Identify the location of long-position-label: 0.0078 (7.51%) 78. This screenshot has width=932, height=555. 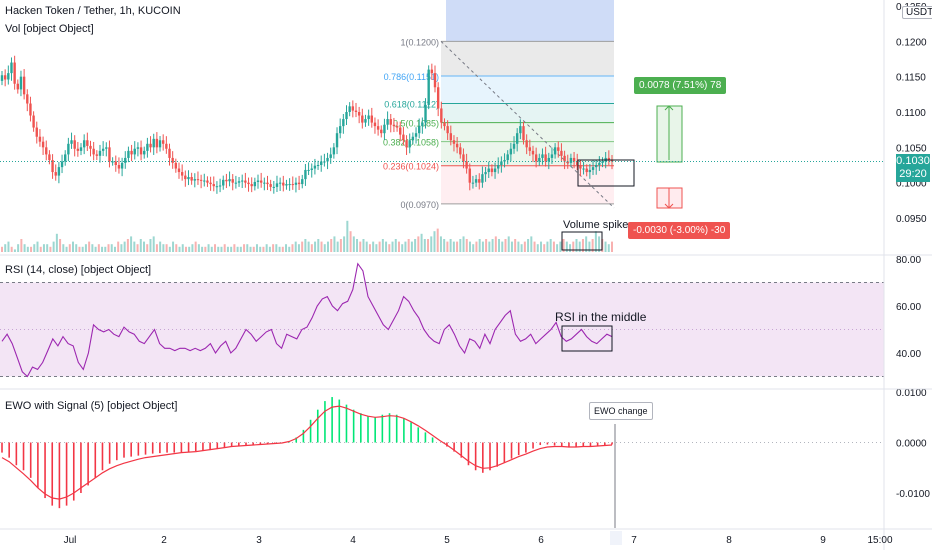
(680, 85).